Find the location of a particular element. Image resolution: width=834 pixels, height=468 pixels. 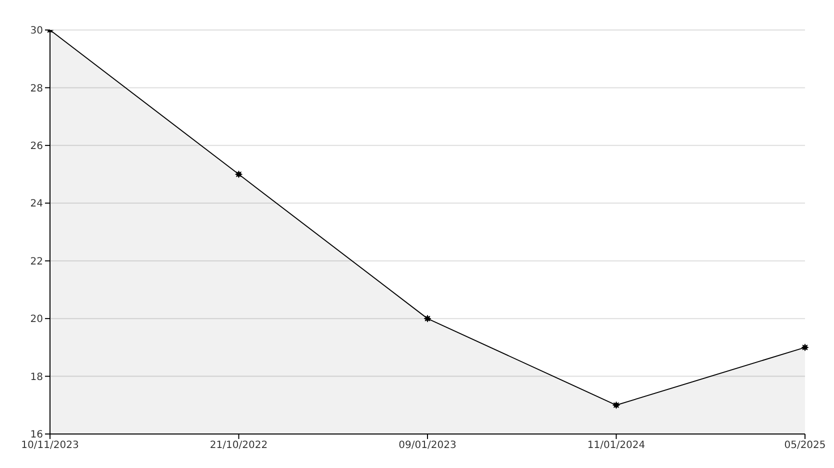

x-tick-label: 09/01/2023 is located at coordinates (427, 446).